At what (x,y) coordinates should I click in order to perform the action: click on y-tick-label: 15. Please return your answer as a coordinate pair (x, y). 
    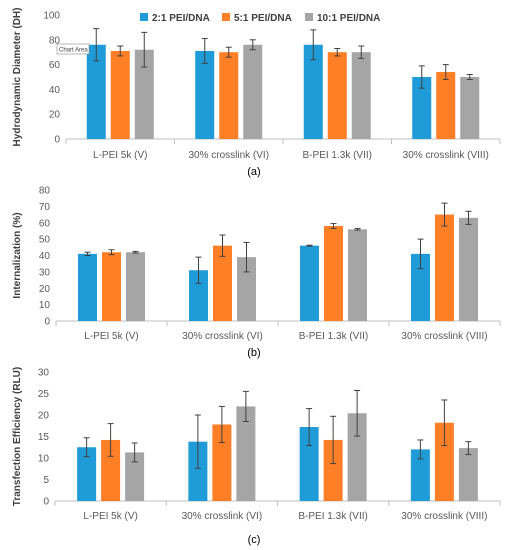
    Looking at the image, I should click on (44, 437).